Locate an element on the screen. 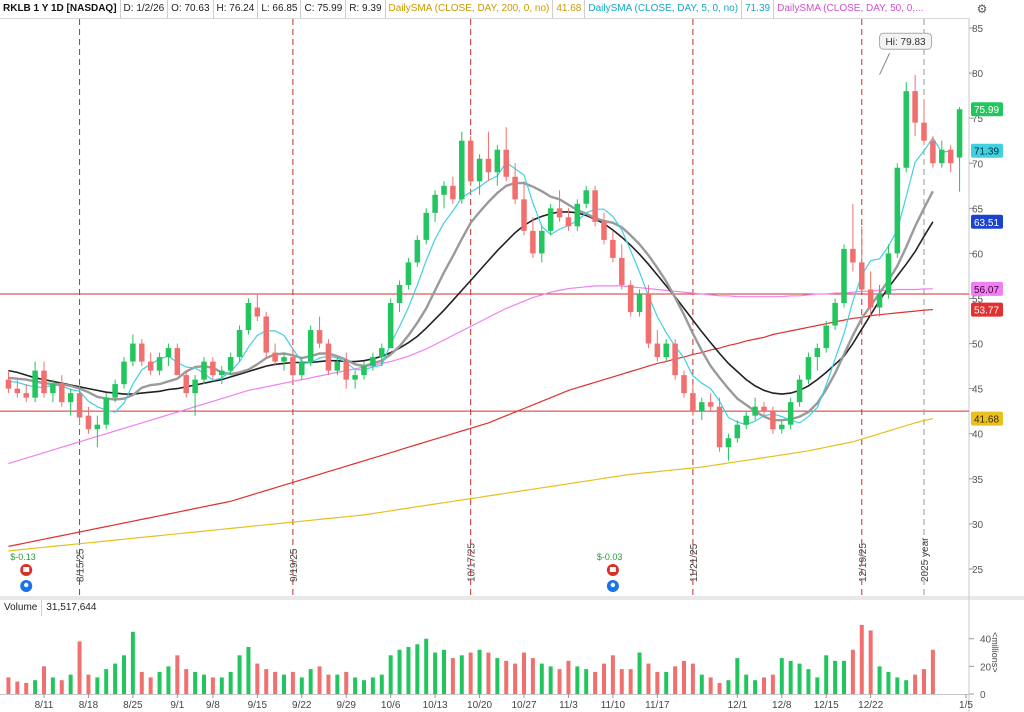 The height and width of the screenshot is (712, 1024). sma200-value: 41.68 is located at coordinates (569, 9).